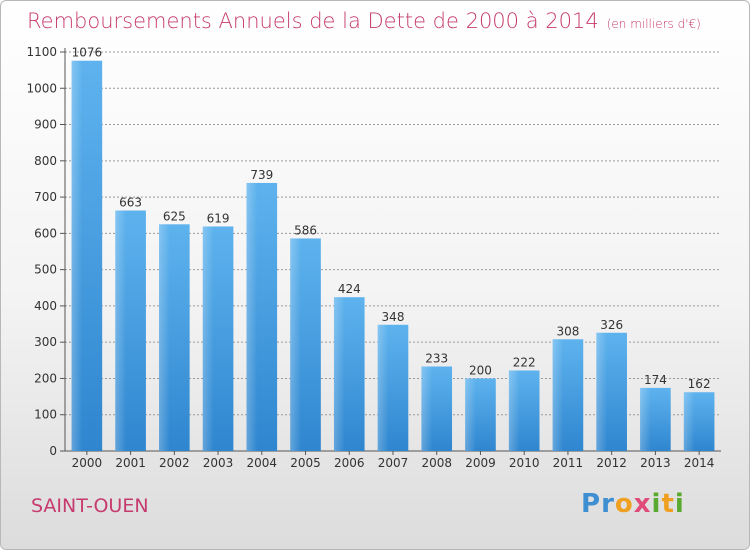 This screenshot has height=550, width=750. I want to click on bar-value-label: 619, so click(218, 218).